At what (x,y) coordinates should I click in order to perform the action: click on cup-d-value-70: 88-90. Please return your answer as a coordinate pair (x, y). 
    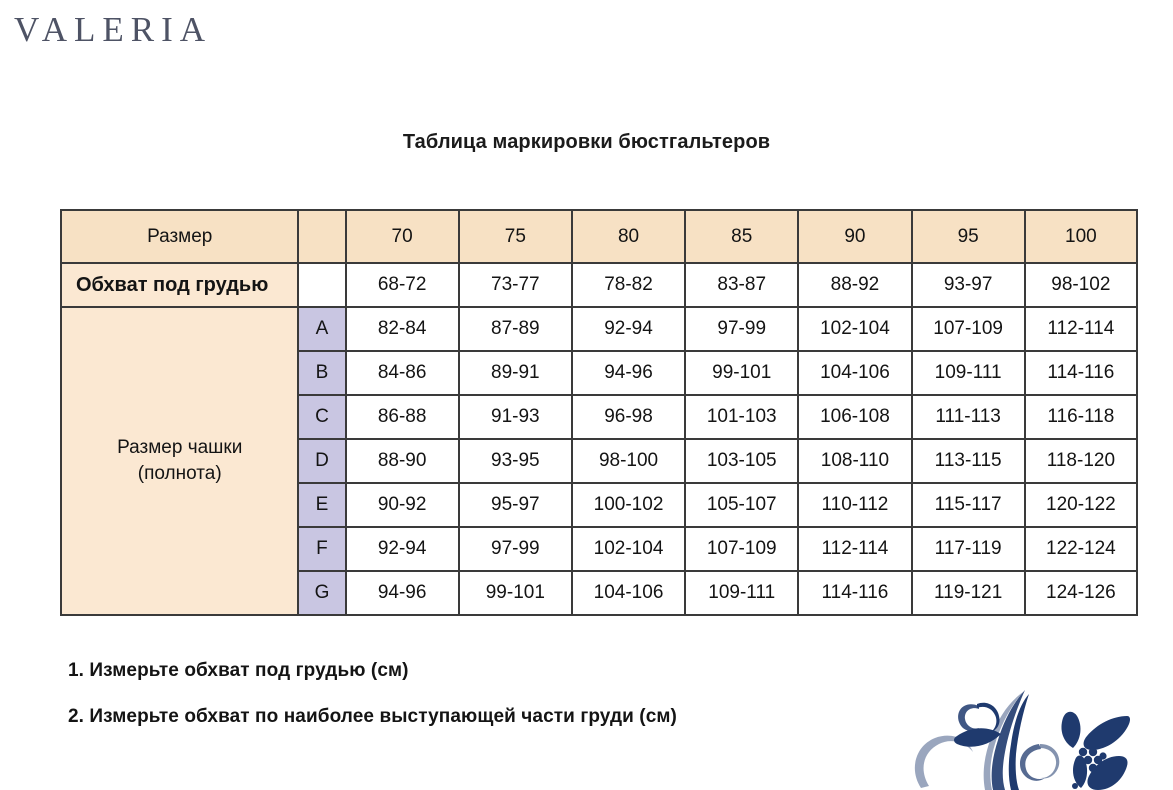
    Looking at the image, I should click on (402, 461).